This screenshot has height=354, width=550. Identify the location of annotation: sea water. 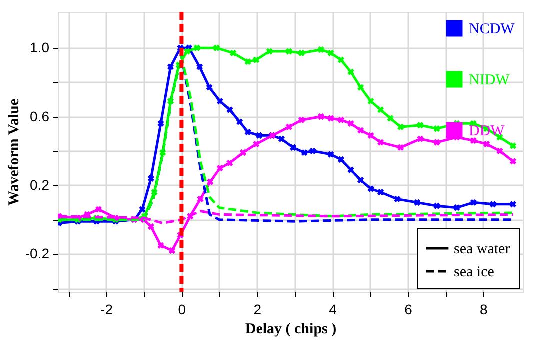
(482, 250).